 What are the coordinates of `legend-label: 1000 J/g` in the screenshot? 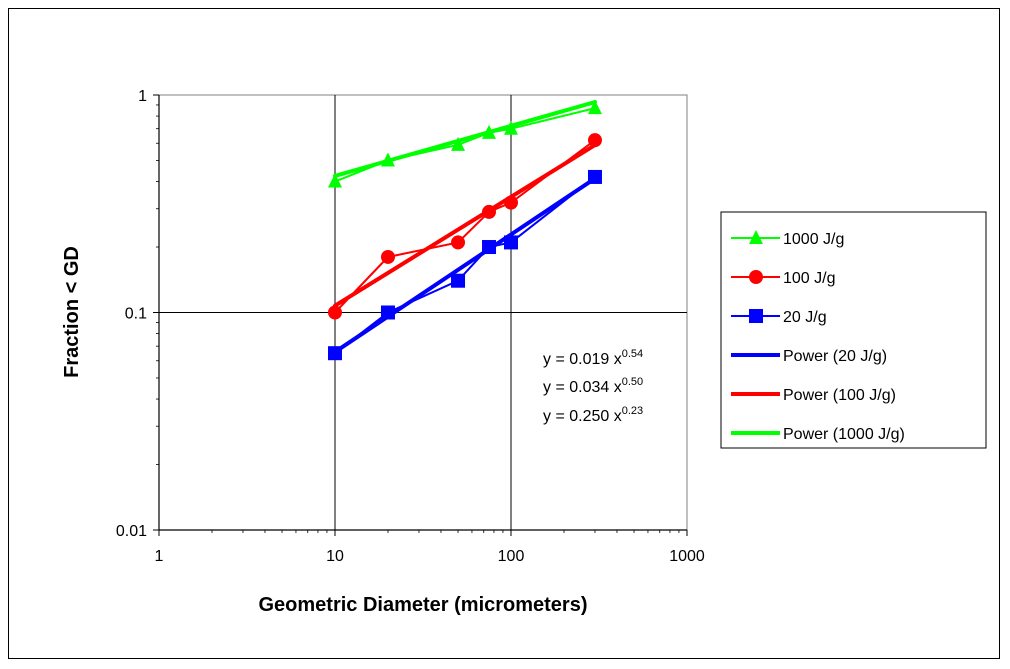 It's located at (813, 239).